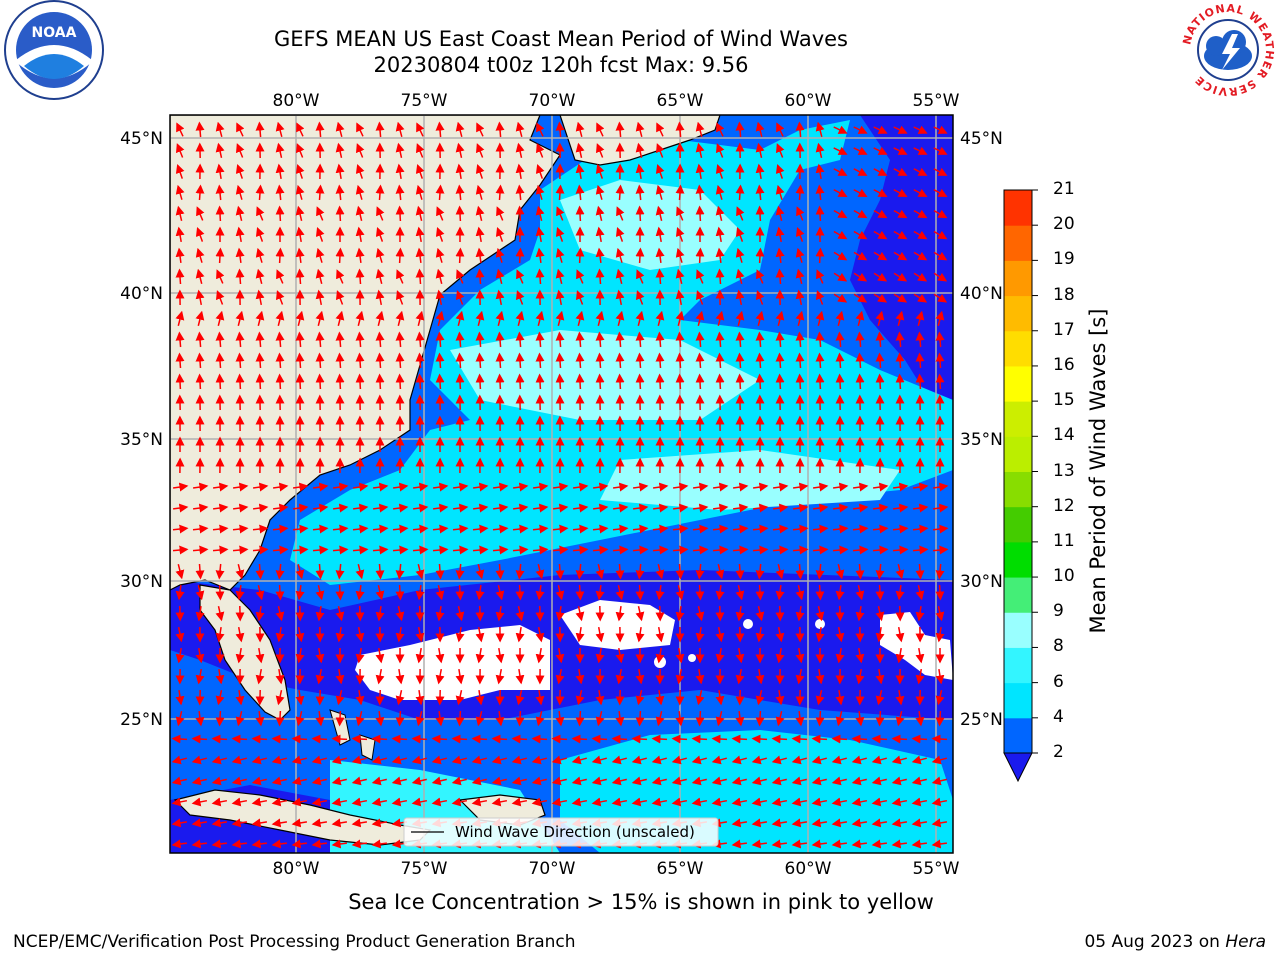 Image resolution: width=1280 pixels, height=960 pixels. Describe the element at coordinates (1018, 767) in the screenshot. I see `colorbar-under-arrow` at that location.